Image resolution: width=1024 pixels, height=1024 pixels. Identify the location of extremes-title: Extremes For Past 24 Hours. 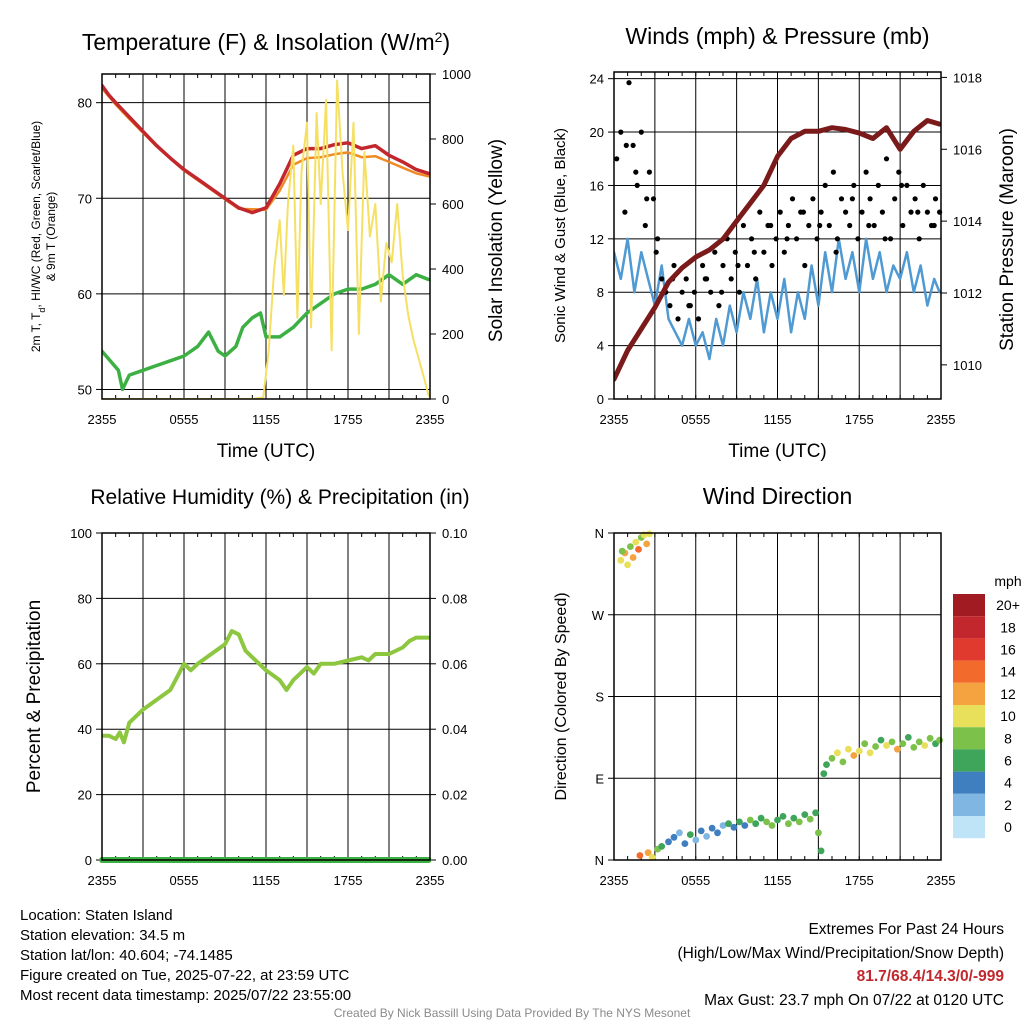
(906, 929).